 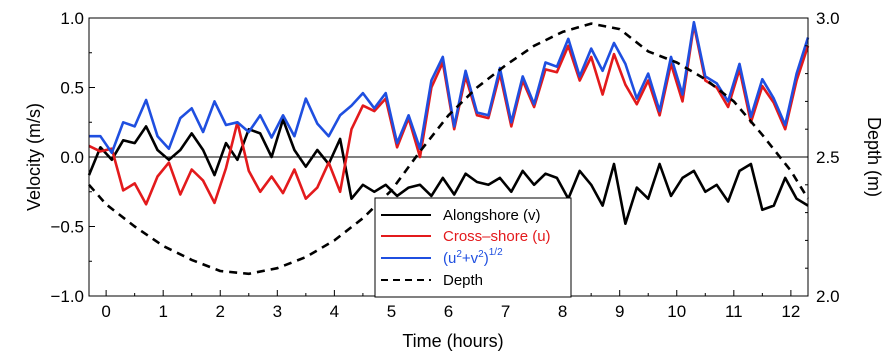 I want to click on y-right-tick-label: 2.5, so click(x=828, y=157).